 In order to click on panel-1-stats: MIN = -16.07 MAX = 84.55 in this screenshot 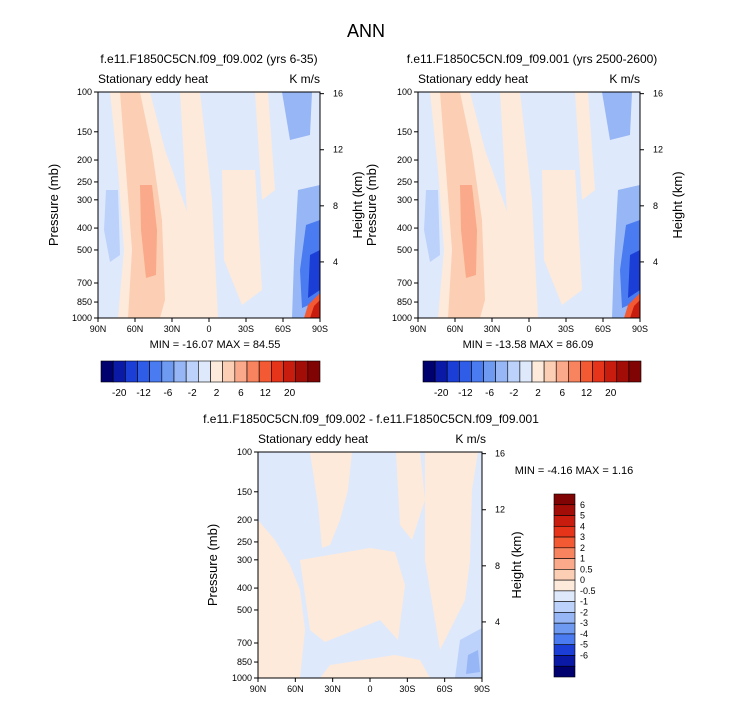, I will do `click(215, 345)`.